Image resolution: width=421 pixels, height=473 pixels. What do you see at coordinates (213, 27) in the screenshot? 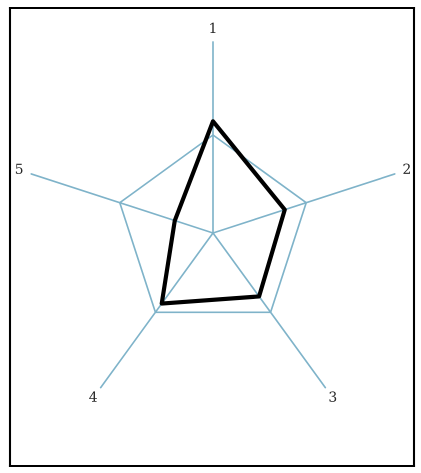
I see `spoke-label: 1` at bounding box center [213, 27].